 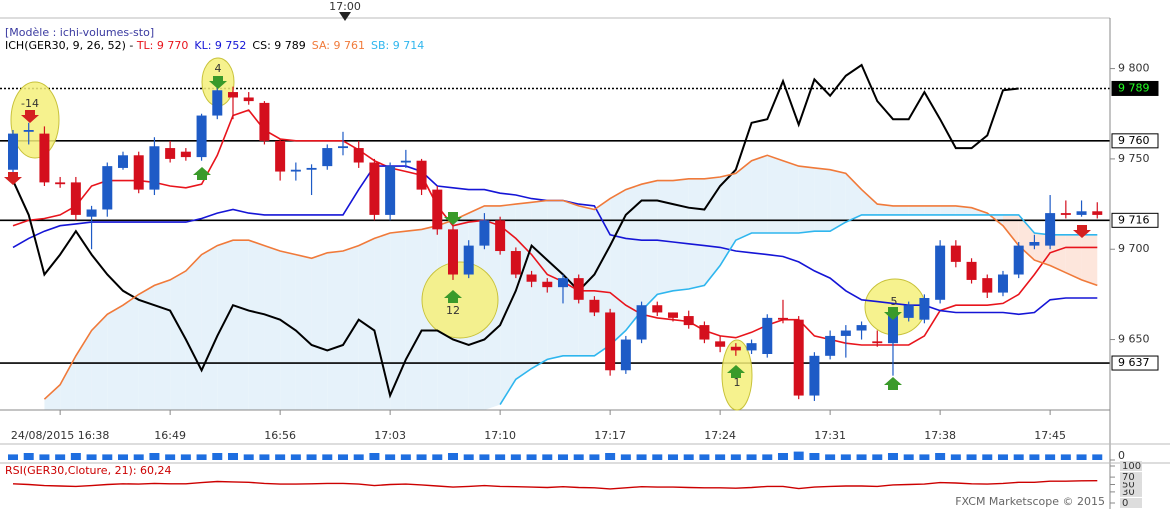 What do you see at coordinates (894, 301) in the screenshot?
I see `annotation-label: 5` at bounding box center [894, 301].